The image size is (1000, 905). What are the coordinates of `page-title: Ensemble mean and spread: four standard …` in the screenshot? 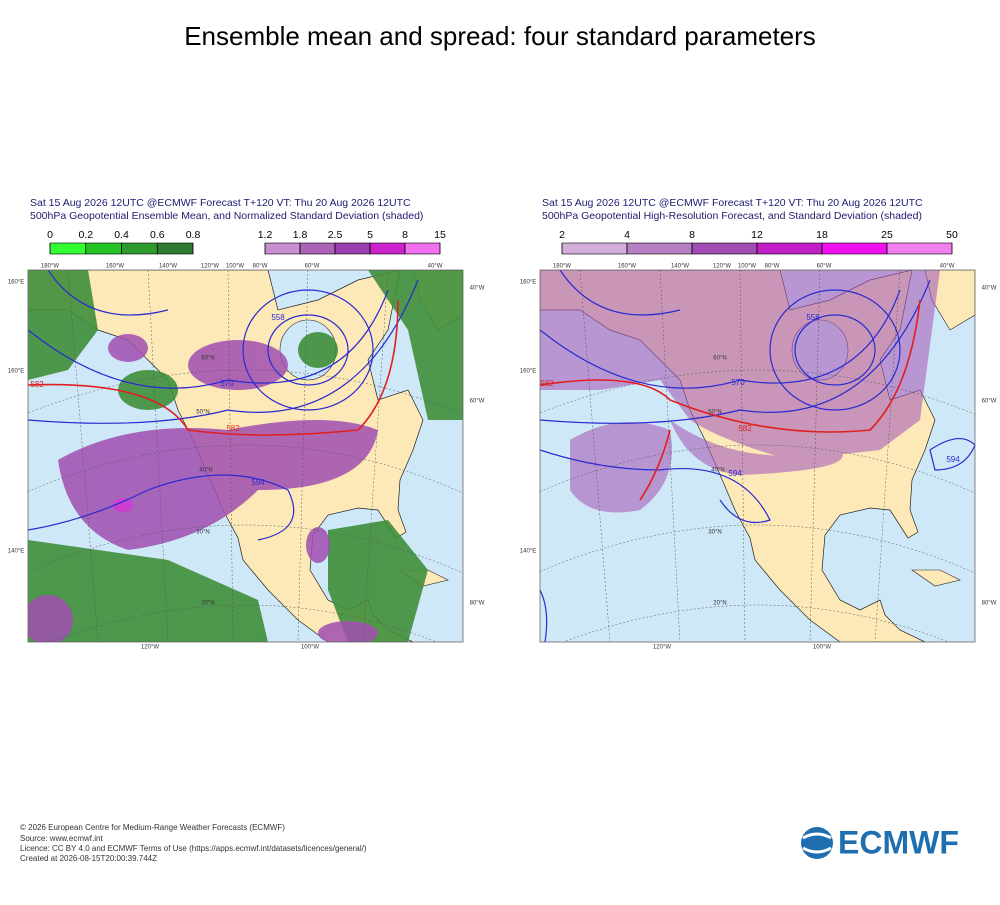 It's located at (500, 36).